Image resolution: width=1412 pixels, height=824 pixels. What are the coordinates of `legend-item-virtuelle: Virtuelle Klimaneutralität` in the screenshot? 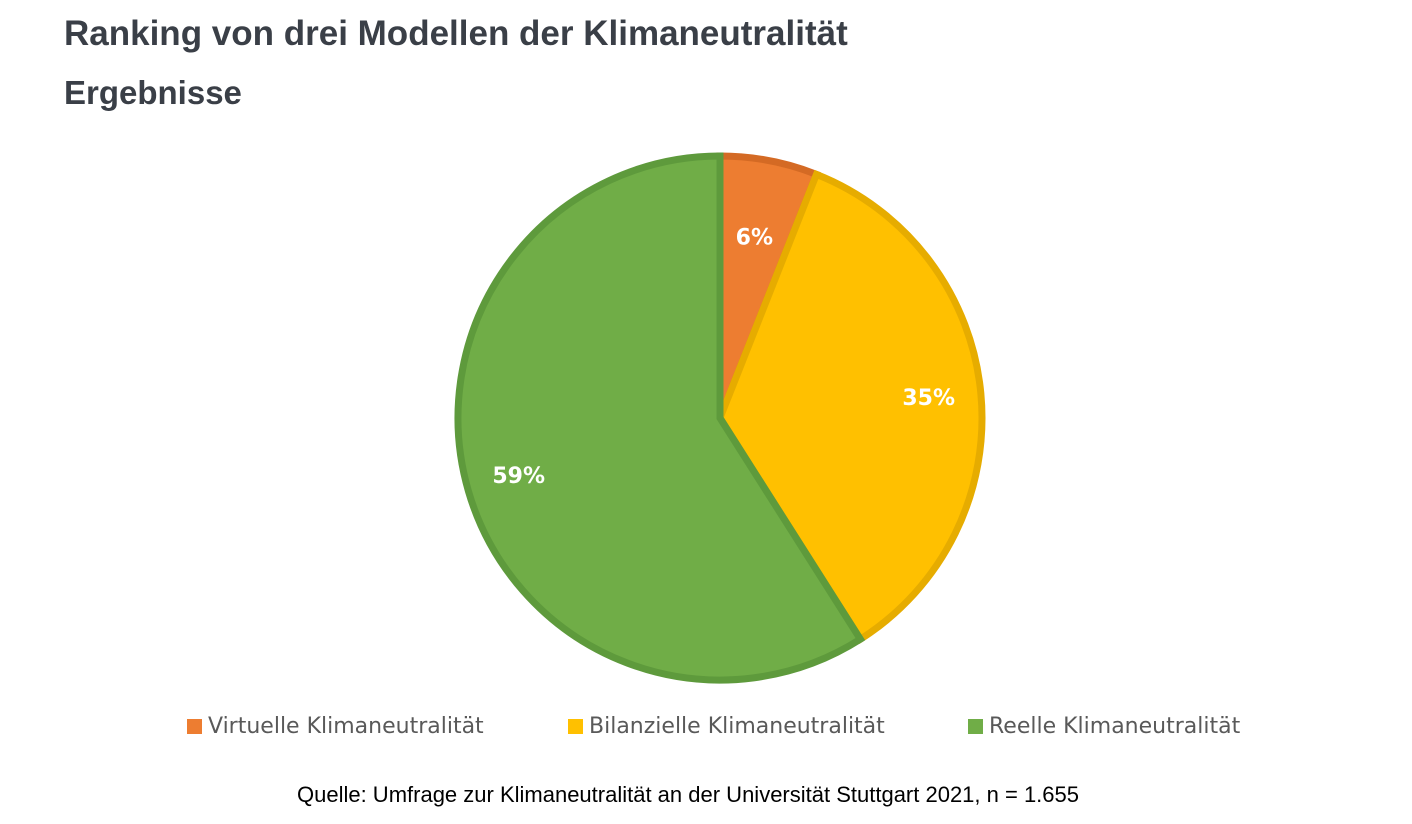 It's located at (335, 726).